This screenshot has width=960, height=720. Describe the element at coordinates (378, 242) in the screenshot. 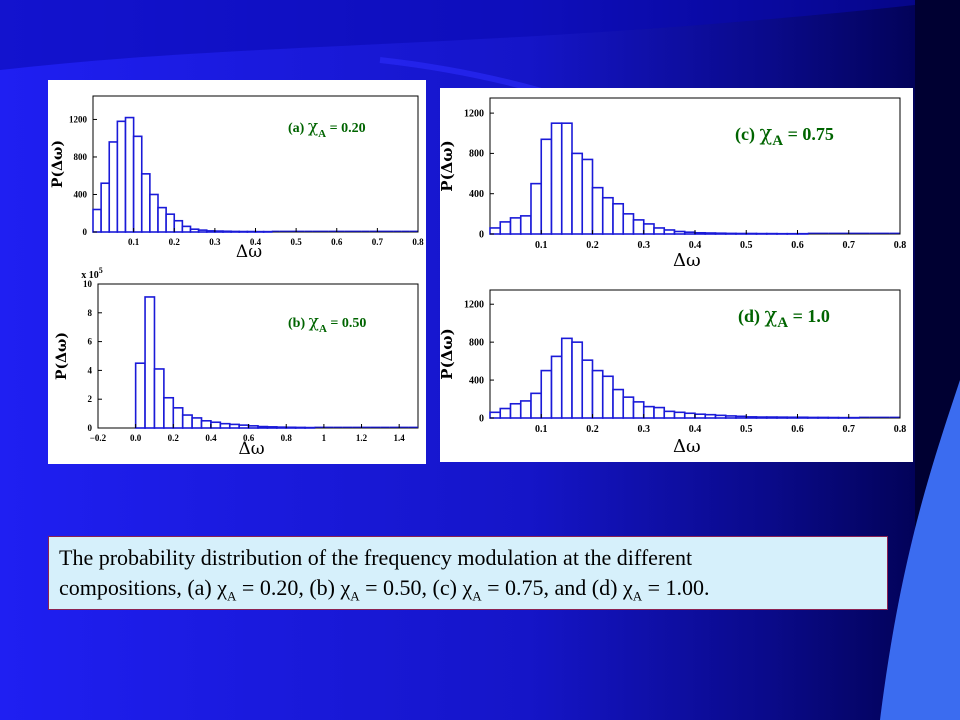

I see `x-tick-label: 0.7` at that location.